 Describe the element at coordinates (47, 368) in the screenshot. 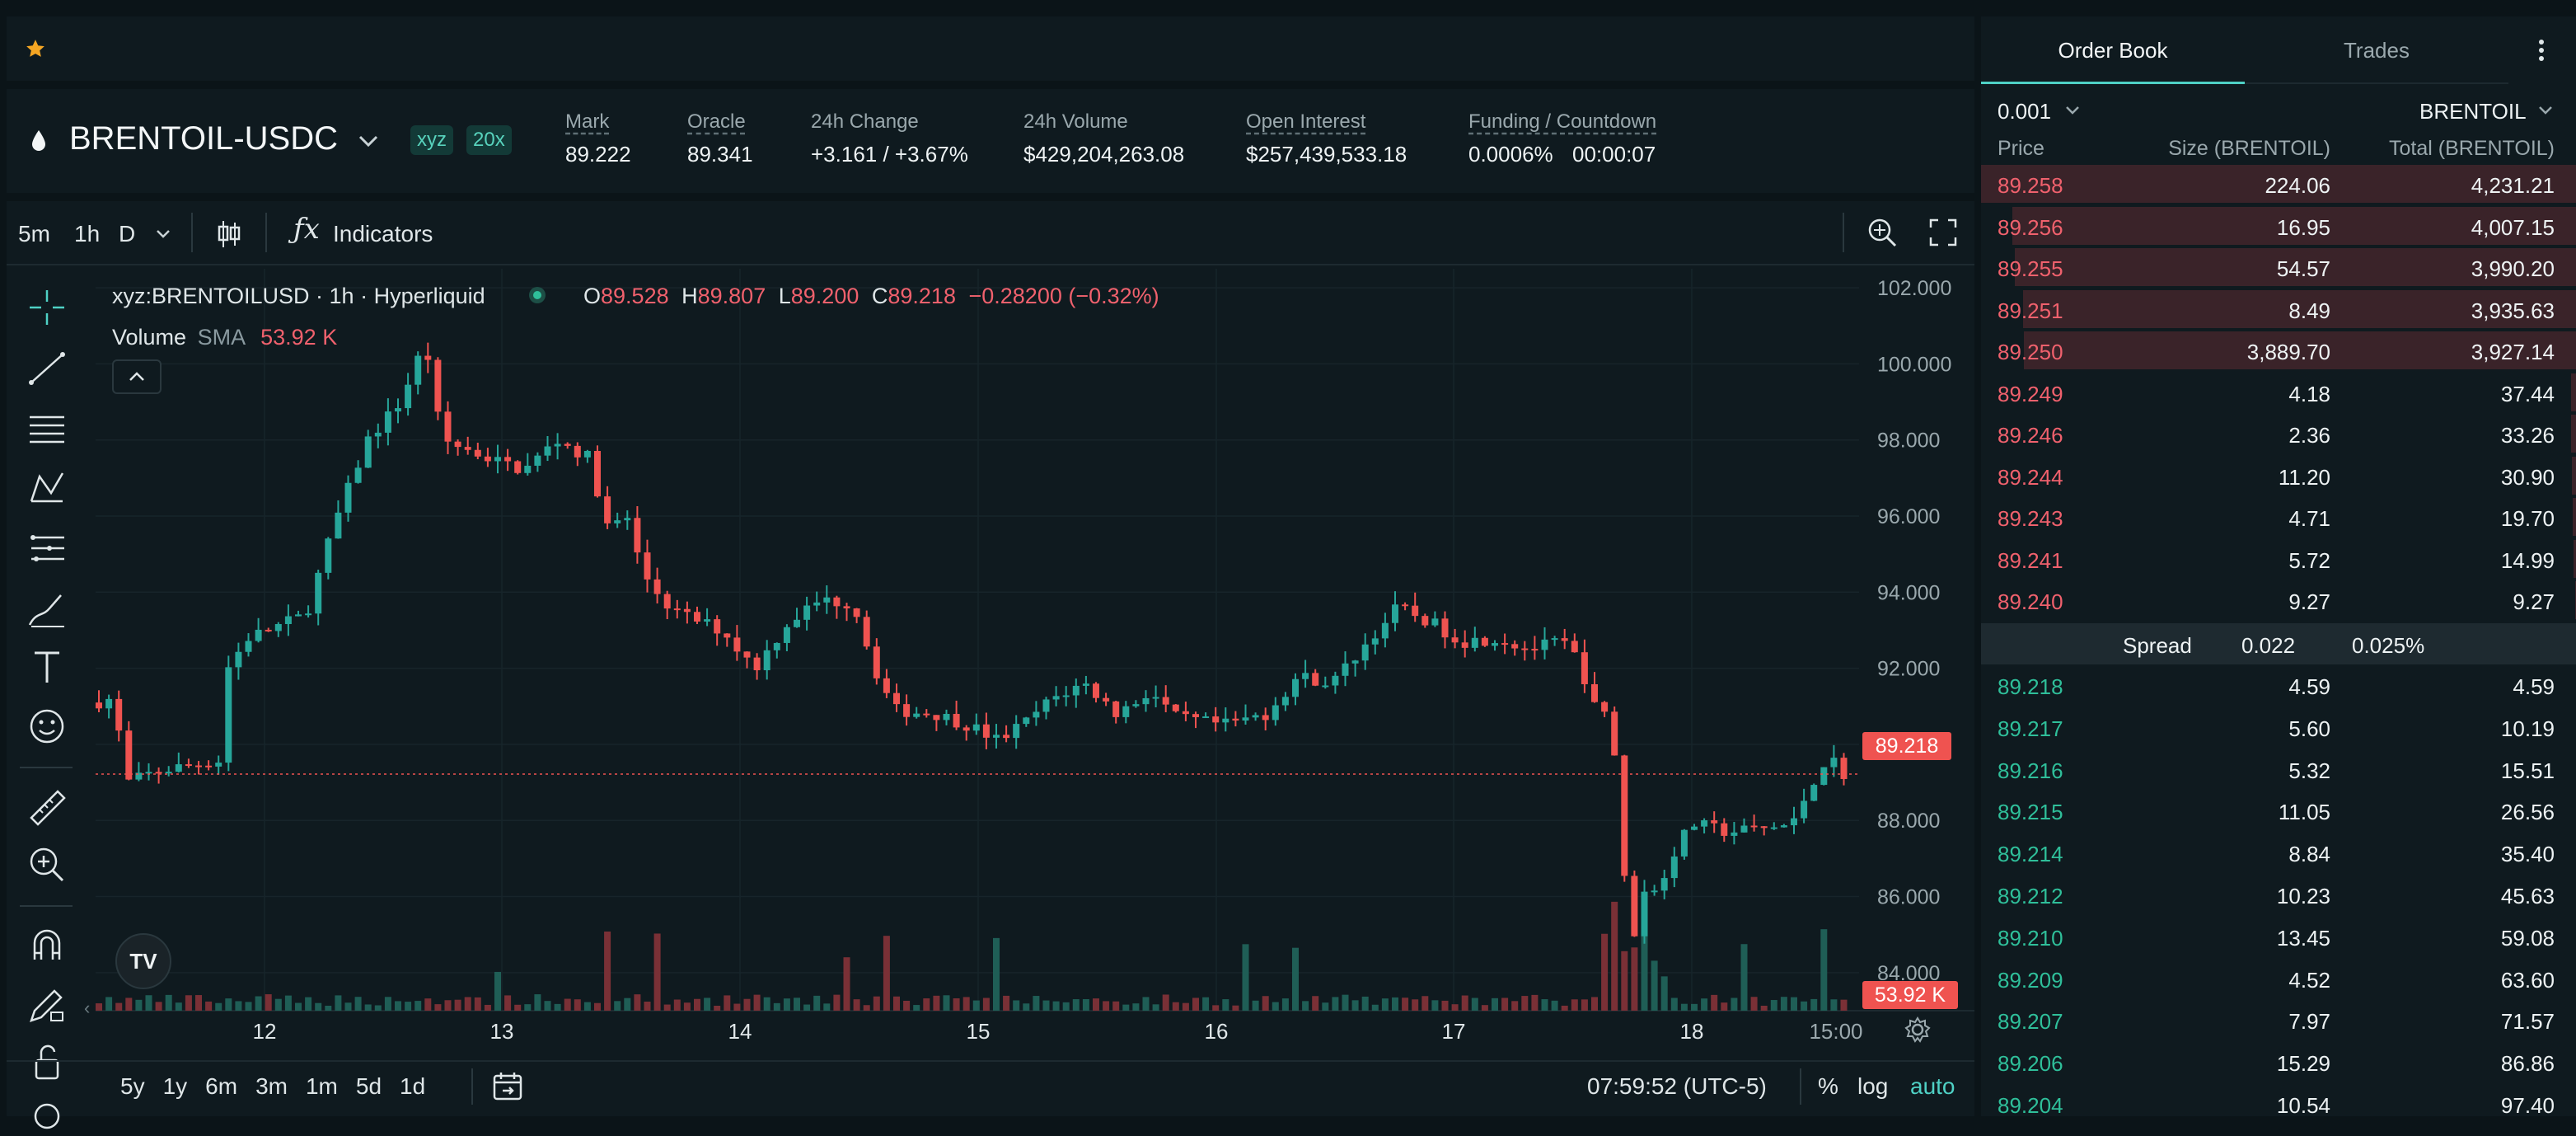

I see `trend-line-icon` at that location.